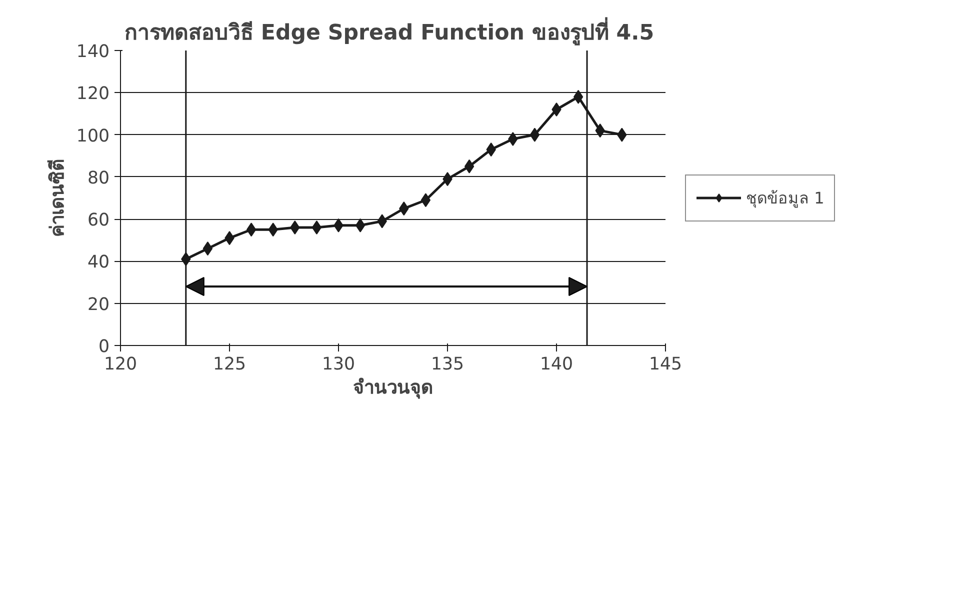 The image size is (966, 593). What do you see at coordinates (447, 364) in the screenshot?
I see `x-tick-label: 135` at bounding box center [447, 364].